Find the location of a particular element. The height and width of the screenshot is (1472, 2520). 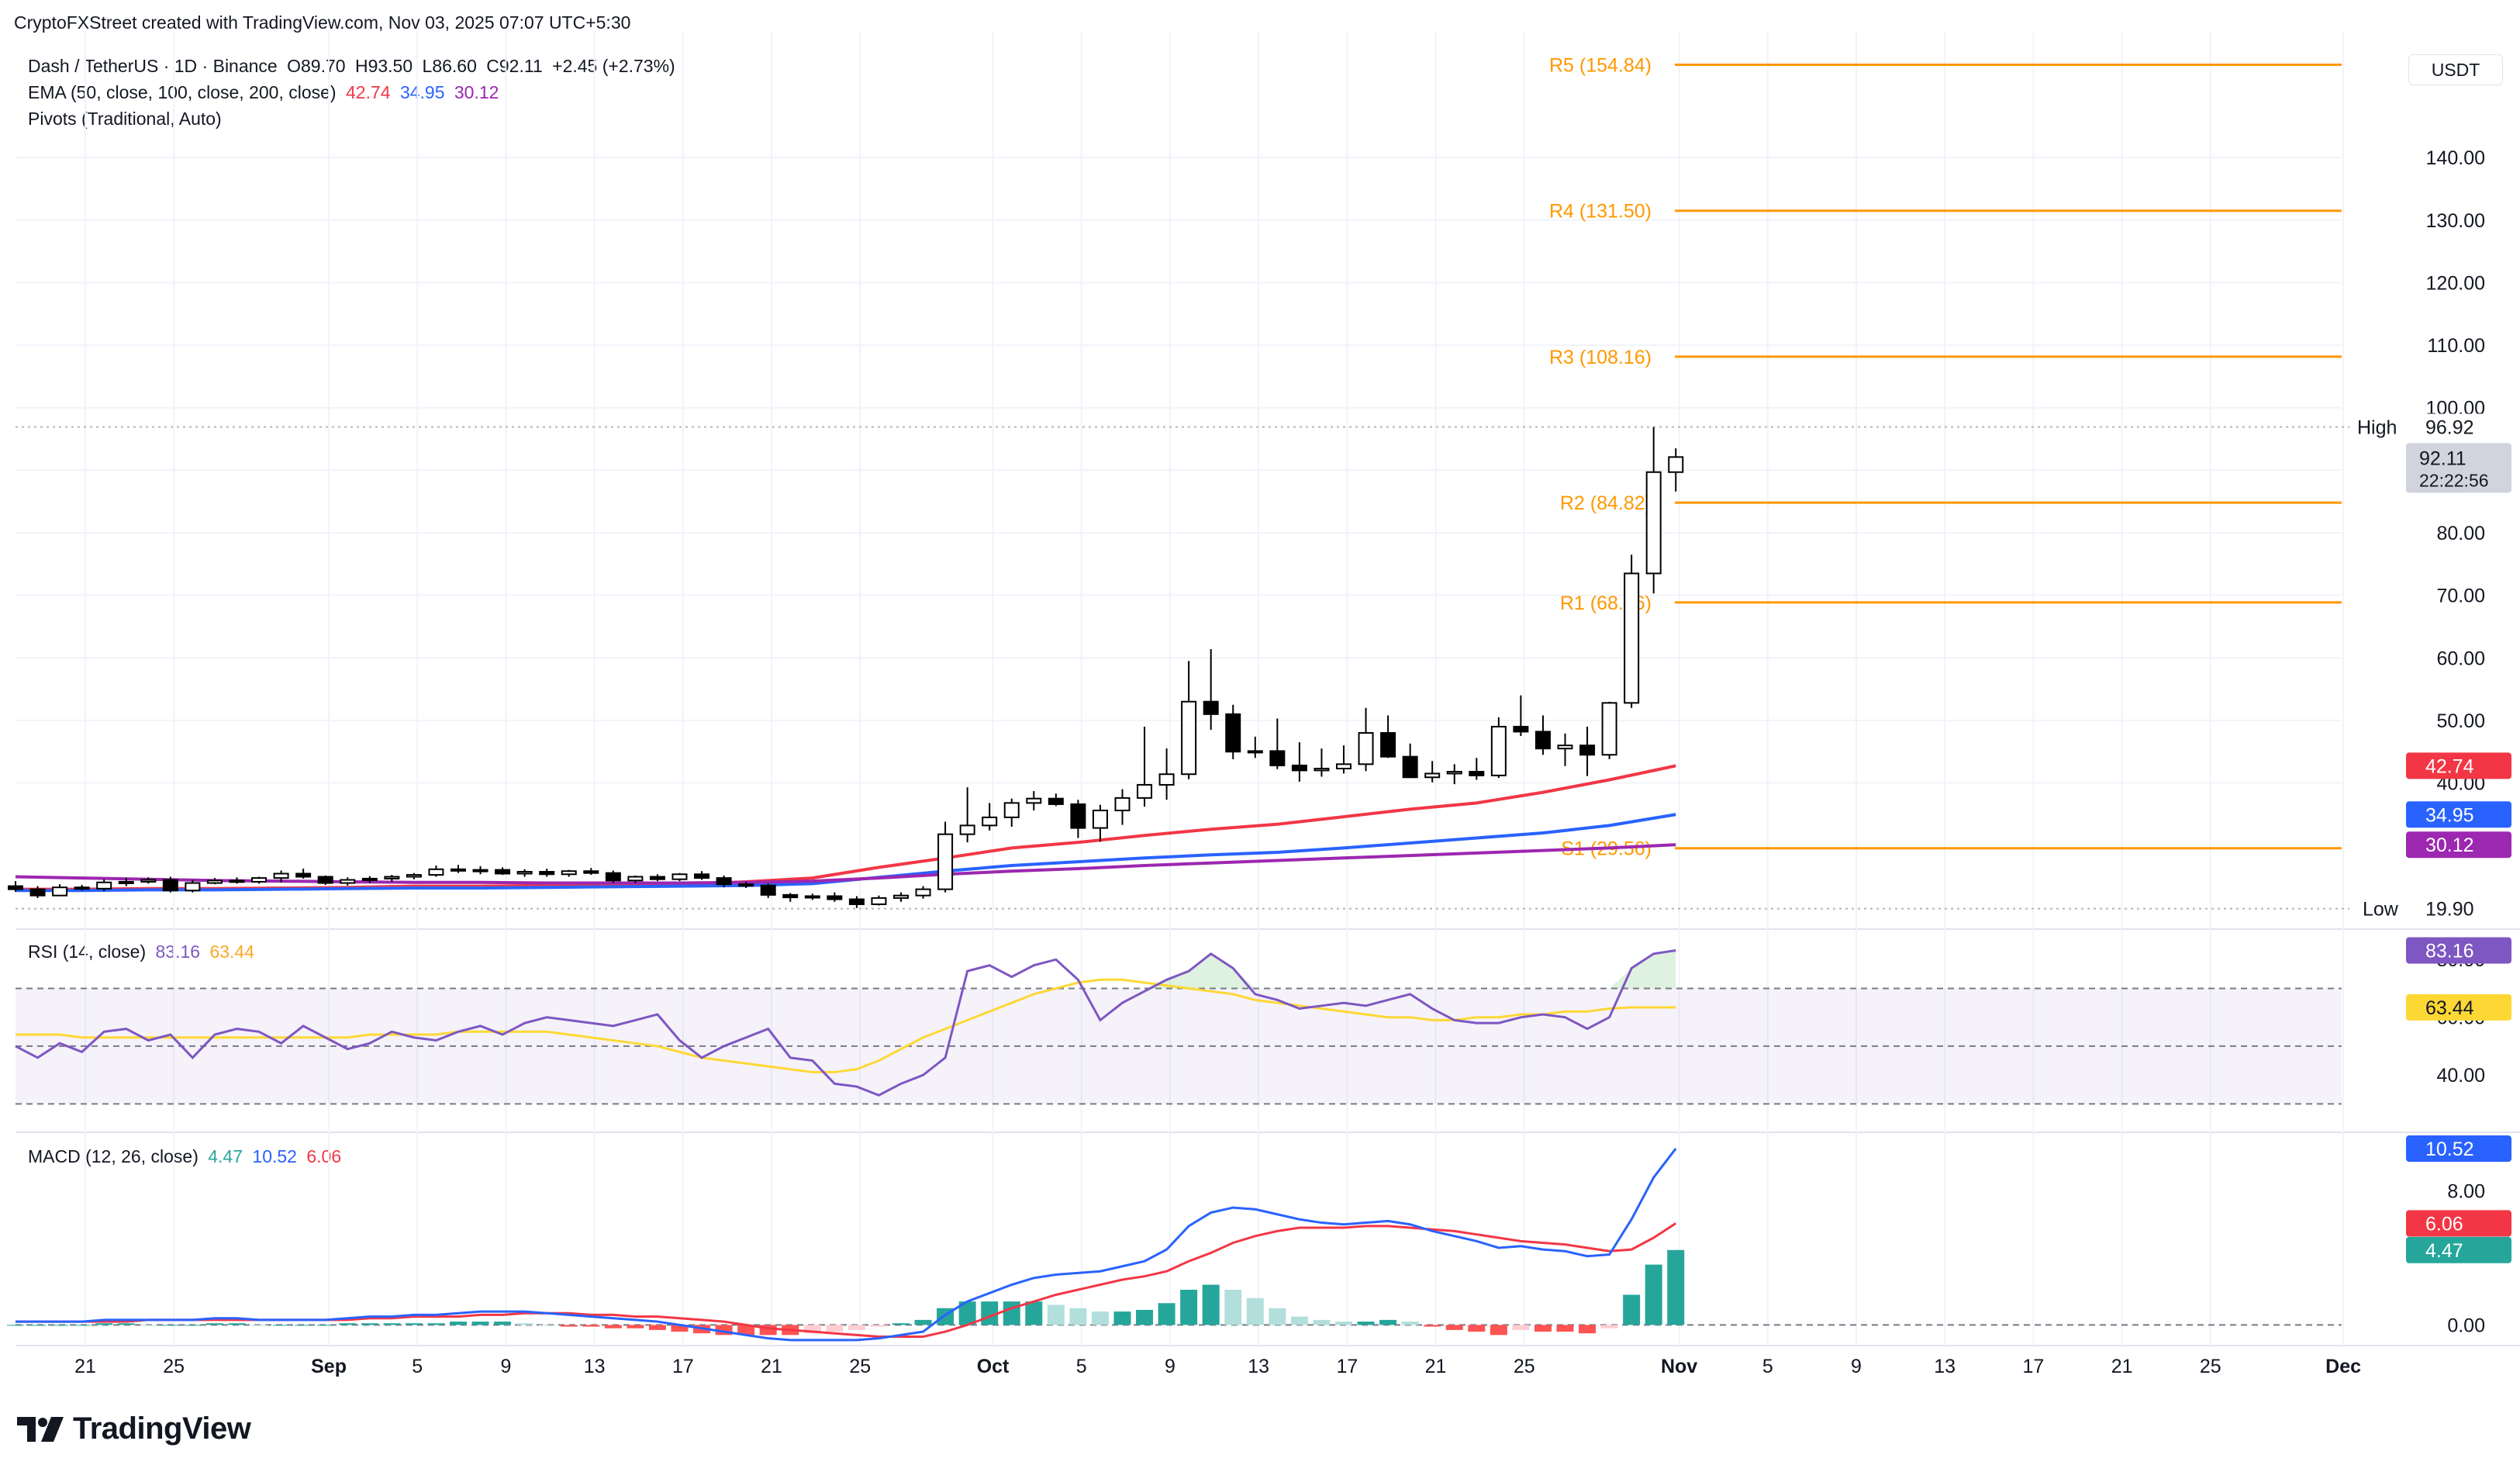

rsi-legend: RSI (14, close) 83.16 63.44 is located at coordinates (141, 952).